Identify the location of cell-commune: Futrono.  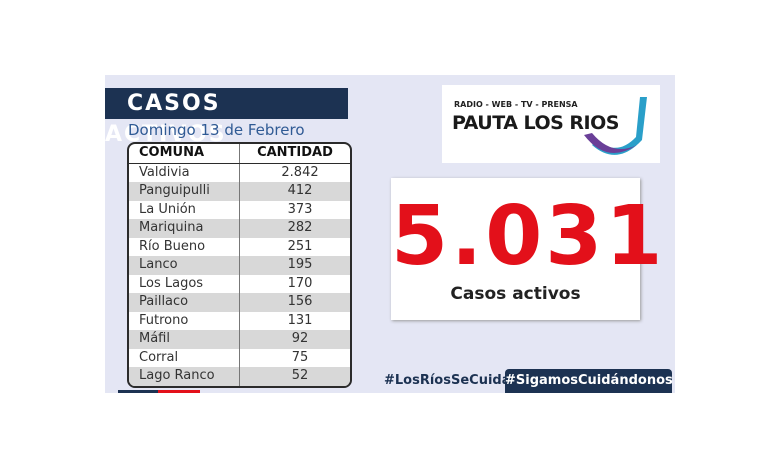
(184, 320).